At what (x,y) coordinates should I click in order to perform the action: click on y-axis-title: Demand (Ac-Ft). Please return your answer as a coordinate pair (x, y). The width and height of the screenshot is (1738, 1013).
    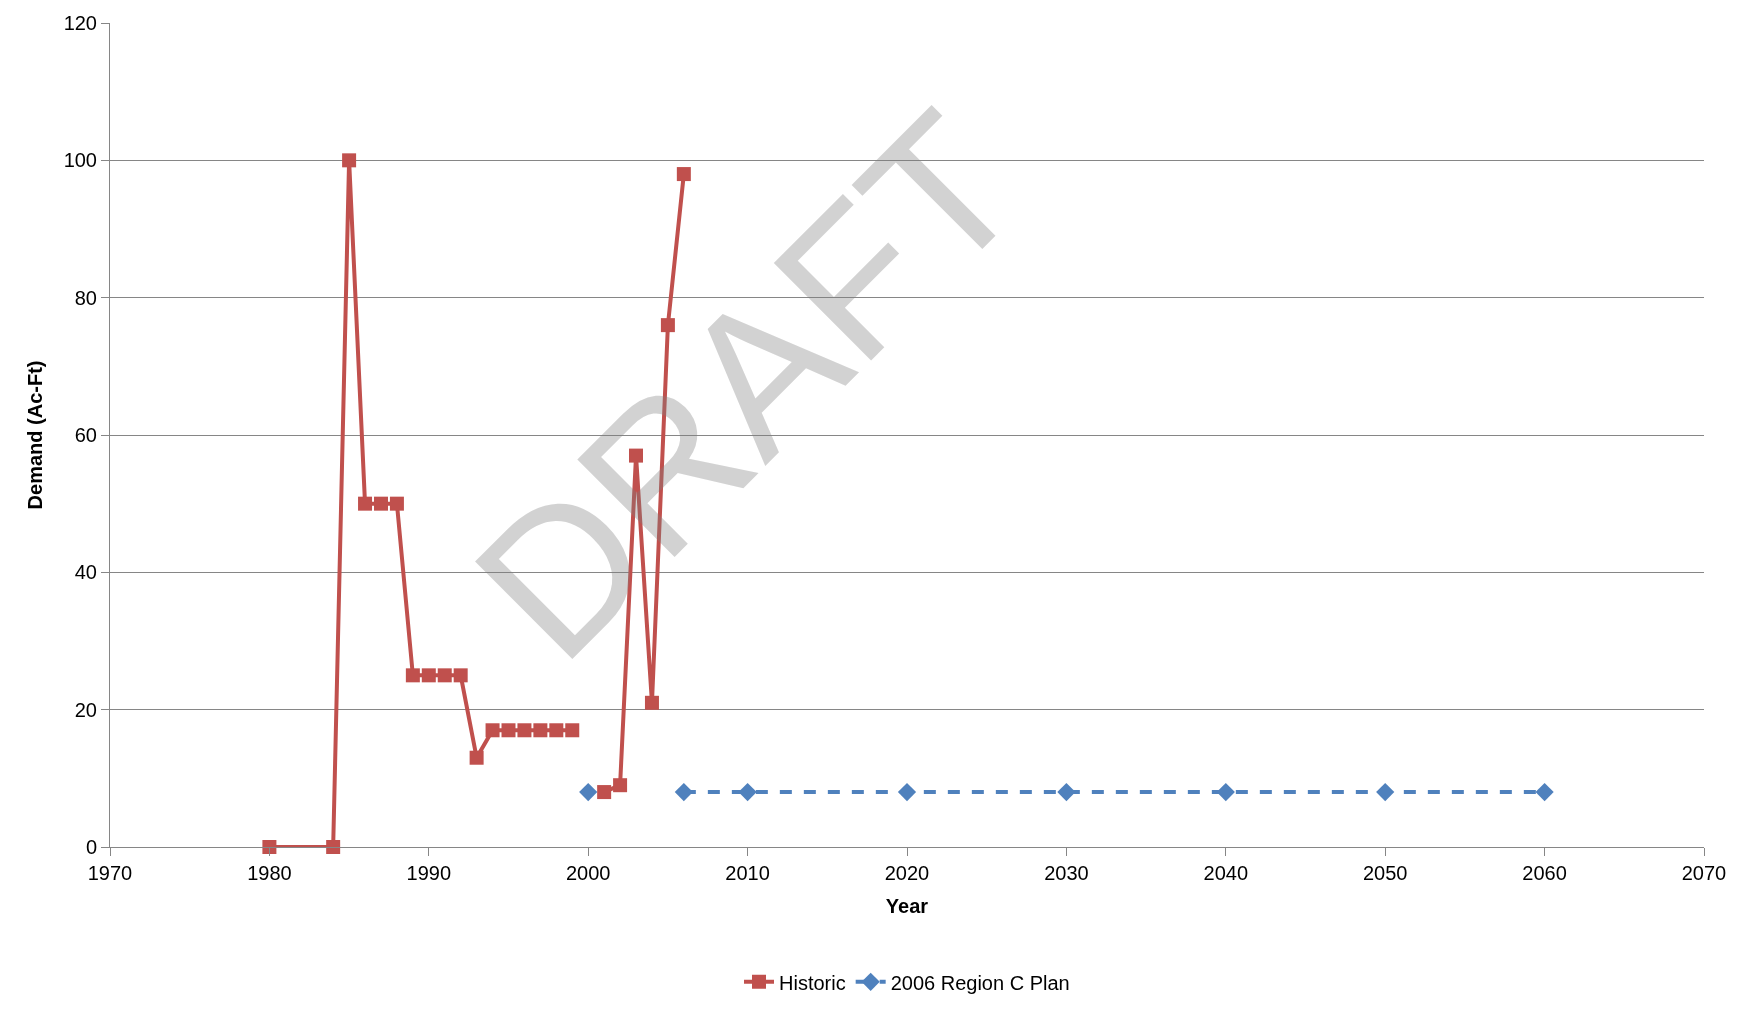
    Looking at the image, I should click on (35, 435).